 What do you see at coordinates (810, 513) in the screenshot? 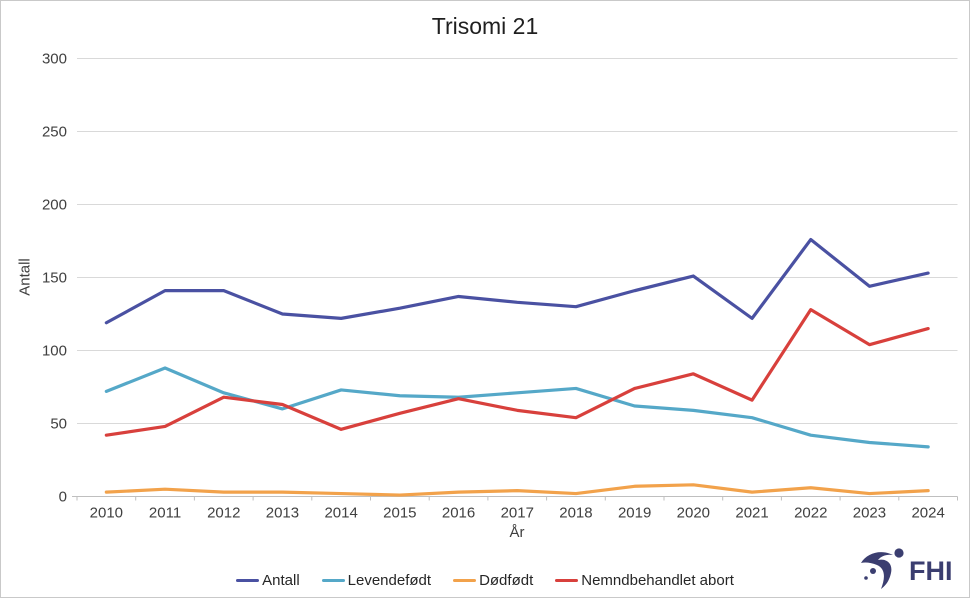
I see `x-tick-label: 2022` at bounding box center [810, 513].